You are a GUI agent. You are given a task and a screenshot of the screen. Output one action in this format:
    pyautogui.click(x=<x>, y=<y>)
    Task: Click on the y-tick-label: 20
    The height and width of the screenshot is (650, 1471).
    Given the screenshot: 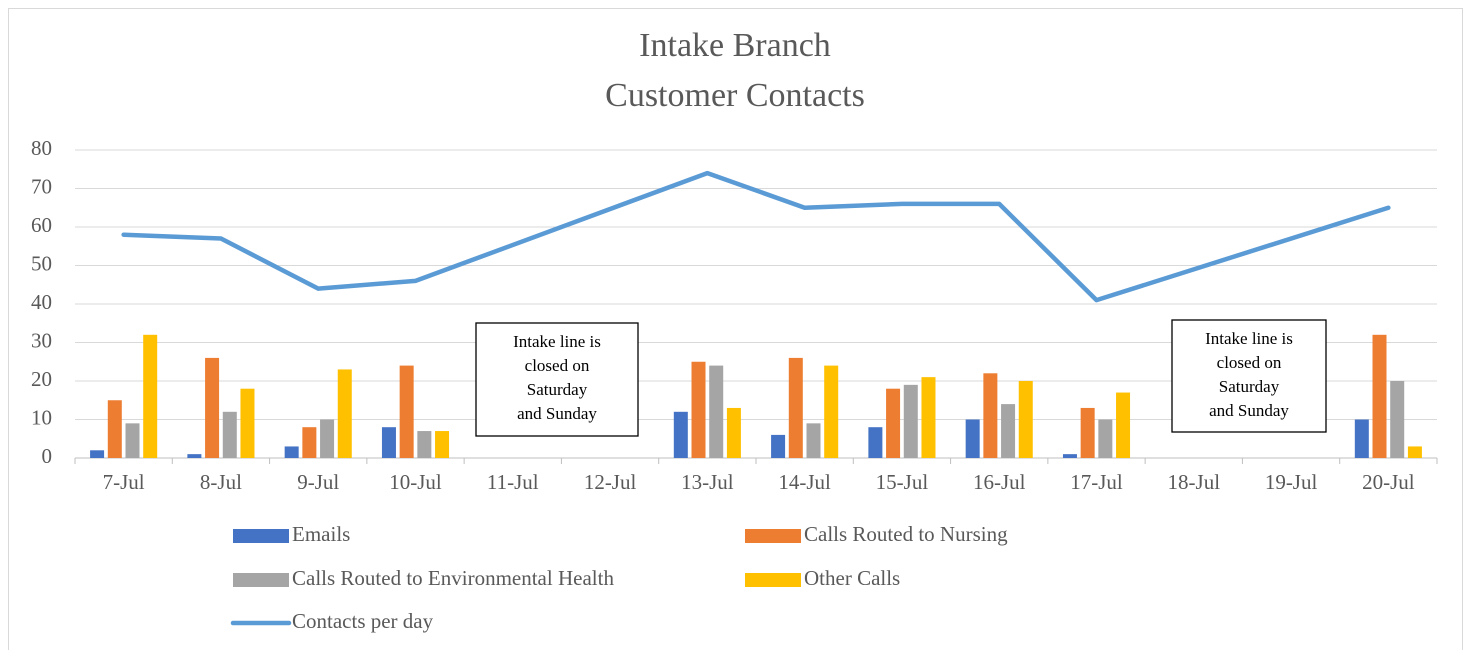 What is the action you would take?
    pyautogui.click(x=41, y=379)
    